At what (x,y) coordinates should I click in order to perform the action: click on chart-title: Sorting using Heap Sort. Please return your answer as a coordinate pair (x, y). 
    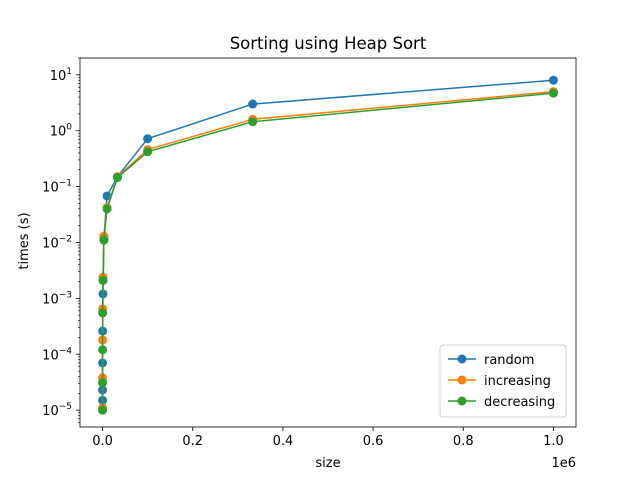
    Looking at the image, I should click on (328, 43).